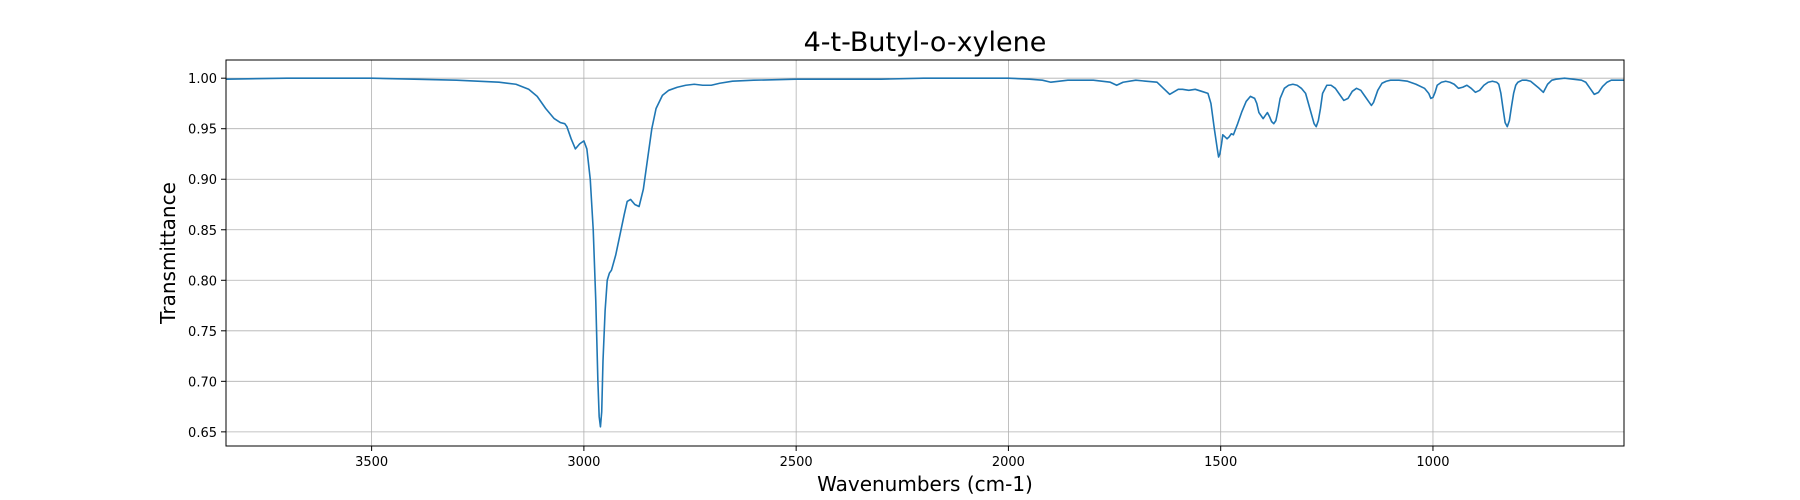  I want to click on x-tick-label: 2000, so click(1008, 462).